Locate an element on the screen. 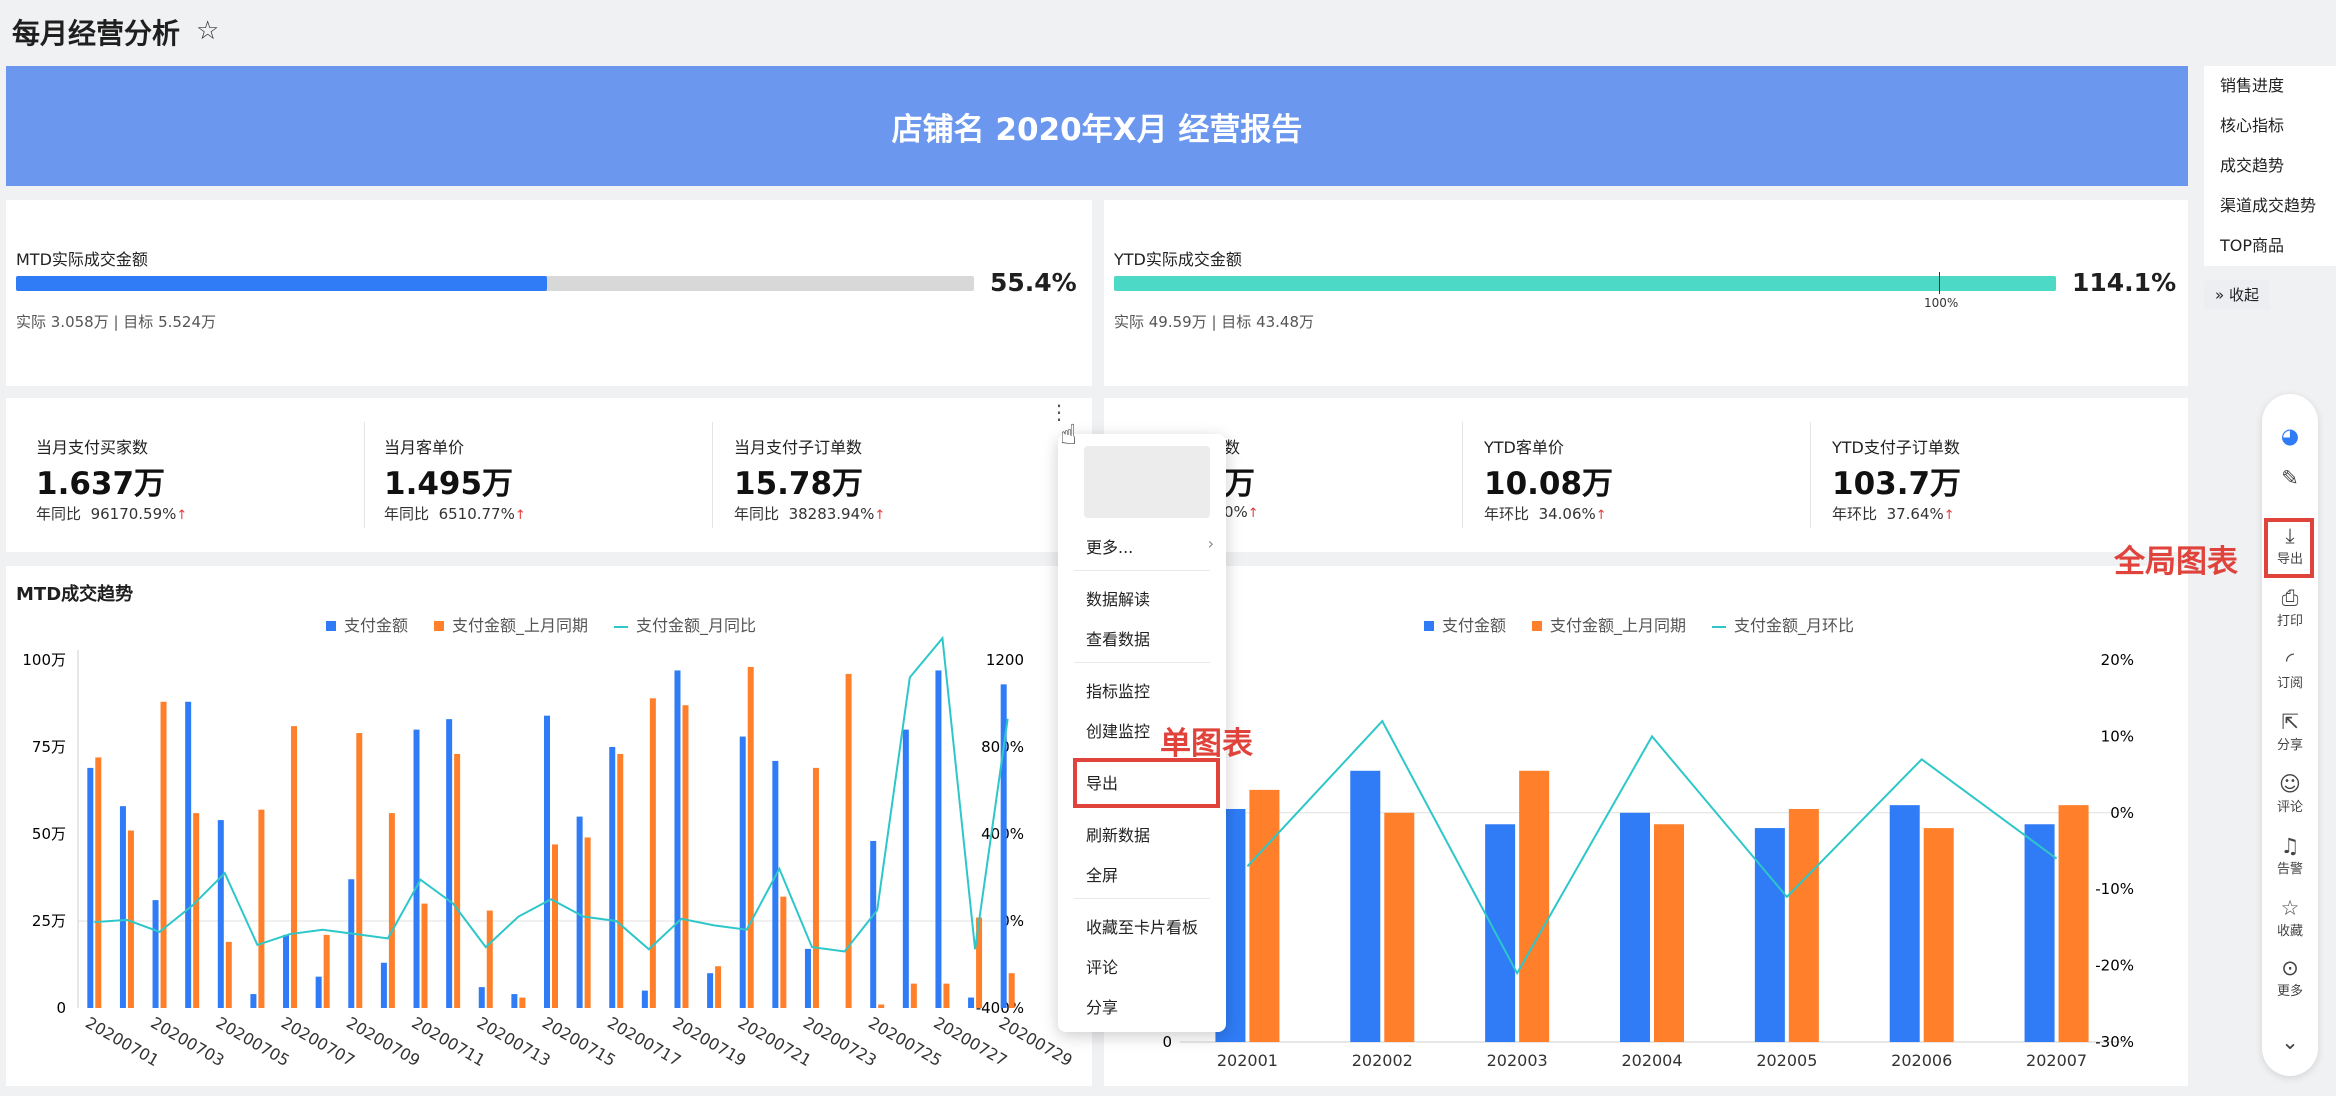 This screenshot has height=1096, width=2336. menu-item-fullscreen: 全屏 is located at coordinates (1102, 875).